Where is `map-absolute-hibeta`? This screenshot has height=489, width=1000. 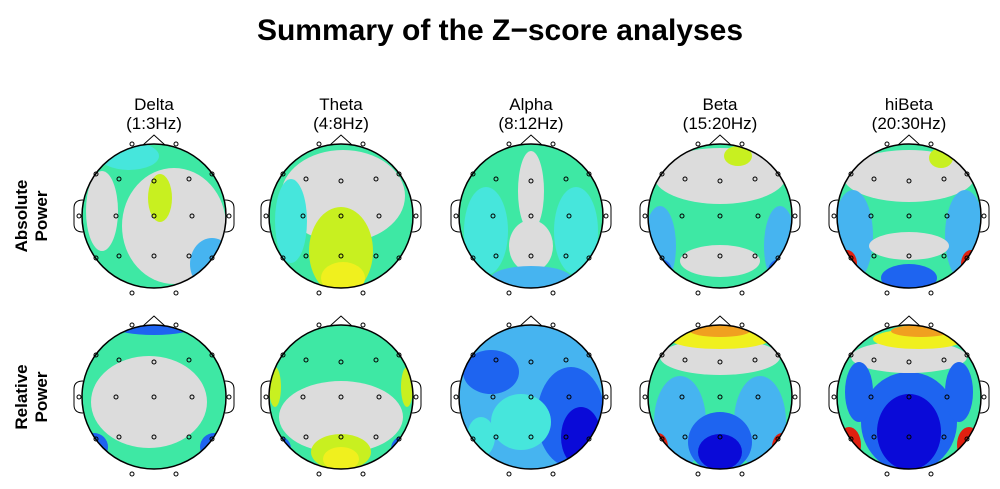
map-absolute-hibeta is located at coordinates (909, 215).